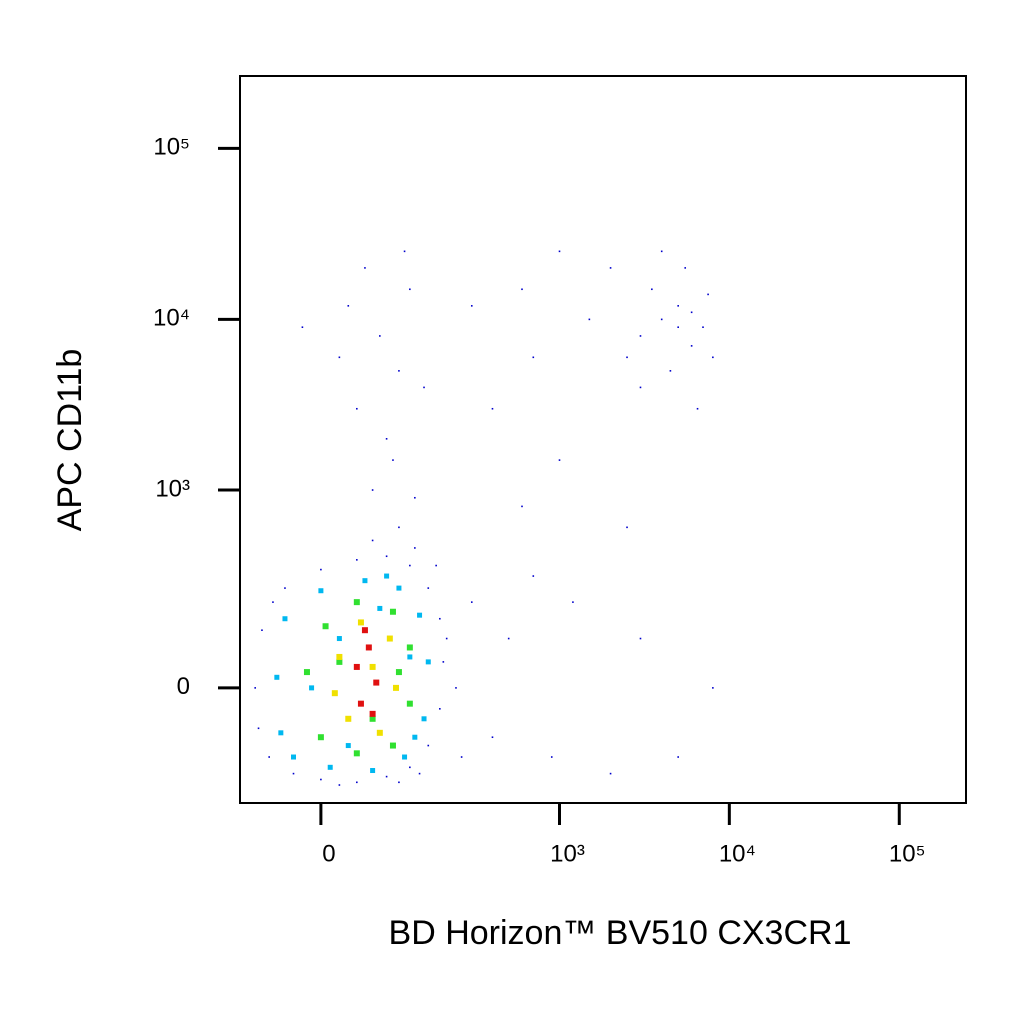 The width and height of the screenshot is (1024, 1024). I want to click on x-tick-label: 10⁵, so click(907, 853).